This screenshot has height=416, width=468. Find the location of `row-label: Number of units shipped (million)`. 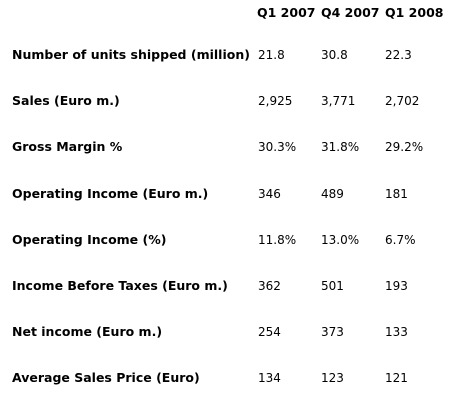

row-label: Number of units shipped (million) is located at coordinates (131, 54).